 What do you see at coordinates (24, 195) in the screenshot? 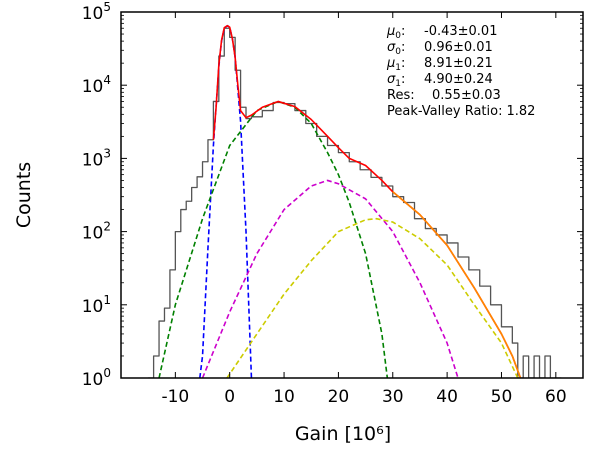
I see `y-axis-title: Counts` at bounding box center [24, 195].